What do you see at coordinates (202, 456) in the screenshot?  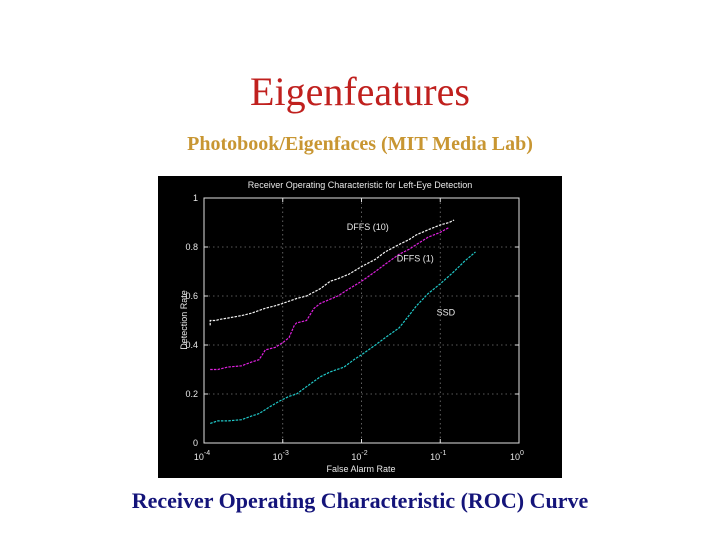 I see `x-tick-label: 10⁻⁴` at bounding box center [202, 456].